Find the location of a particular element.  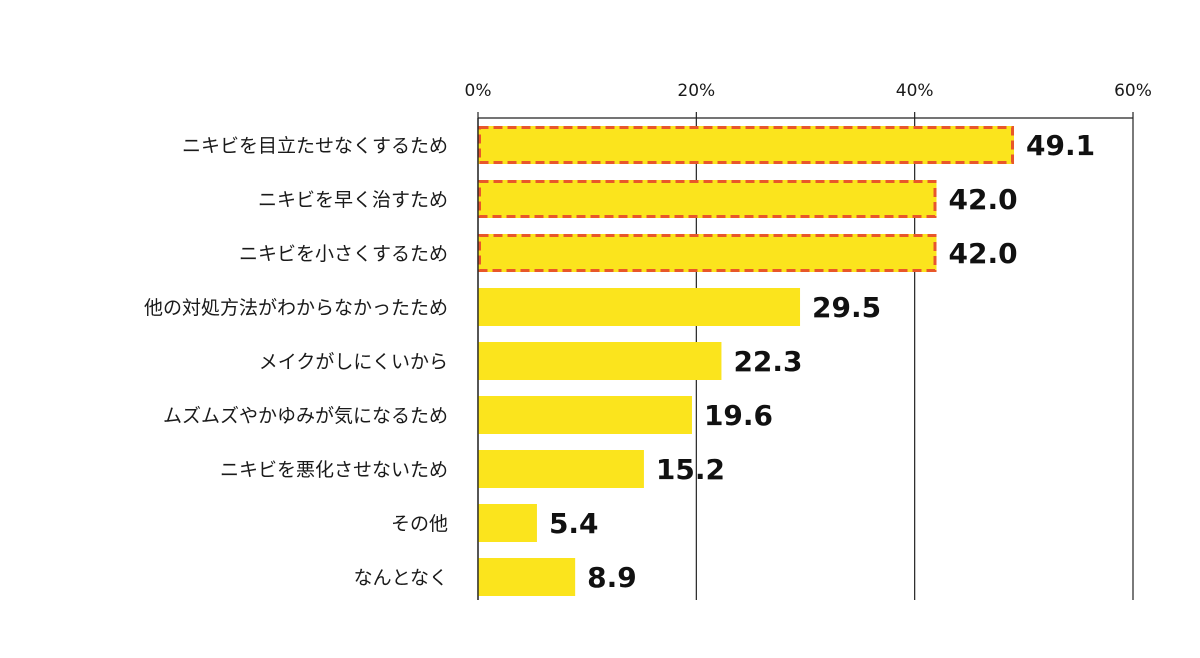

x-tick-label: 0% is located at coordinates (478, 91).